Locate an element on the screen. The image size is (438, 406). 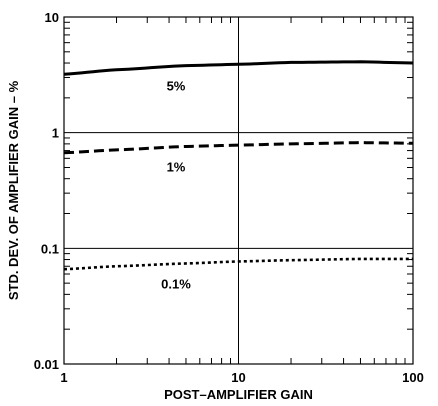
x-tick-labels: 1 10 100 is located at coordinates (241, 377).